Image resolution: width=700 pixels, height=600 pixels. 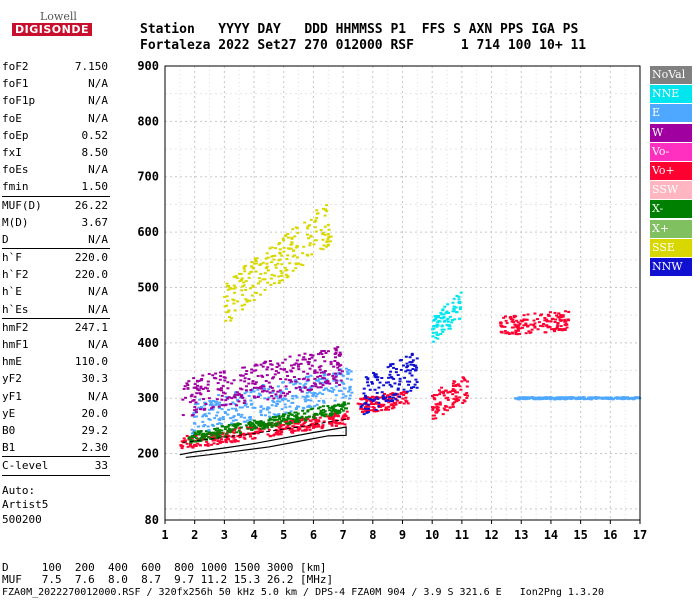 What do you see at coordinates (253, 535) in the screenshot?
I see `x-tick-label: 4` at bounding box center [253, 535].